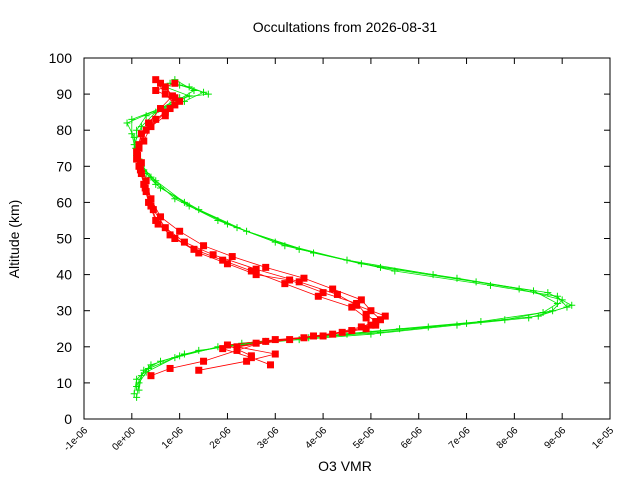 Image resolution: width=640 pixels, height=480 pixels. What do you see at coordinates (345, 466) in the screenshot?
I see `x-axis-label: O3 VMR` at bounding box center [345, 466].